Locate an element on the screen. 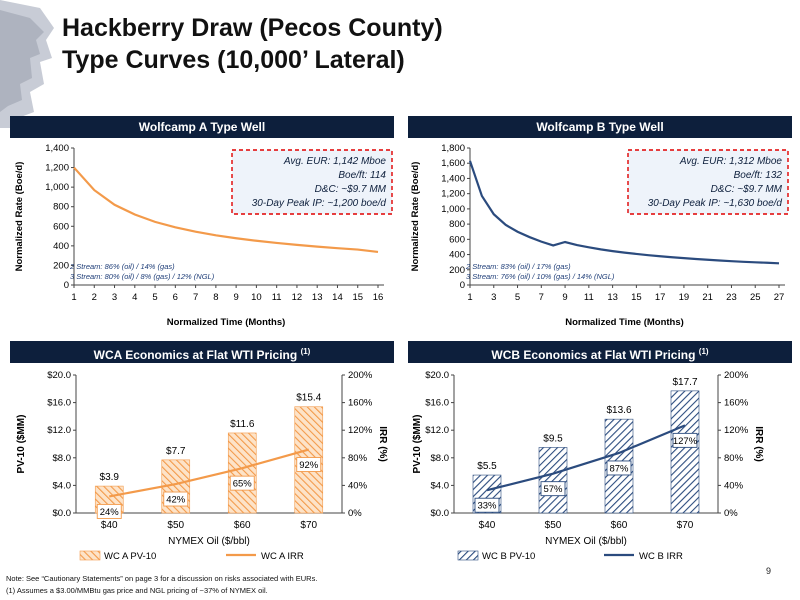 Image resolution: width=800 pixels, height=600 pixels. pv10-bar-label: $5.5 is located at coordinates (487, 466).